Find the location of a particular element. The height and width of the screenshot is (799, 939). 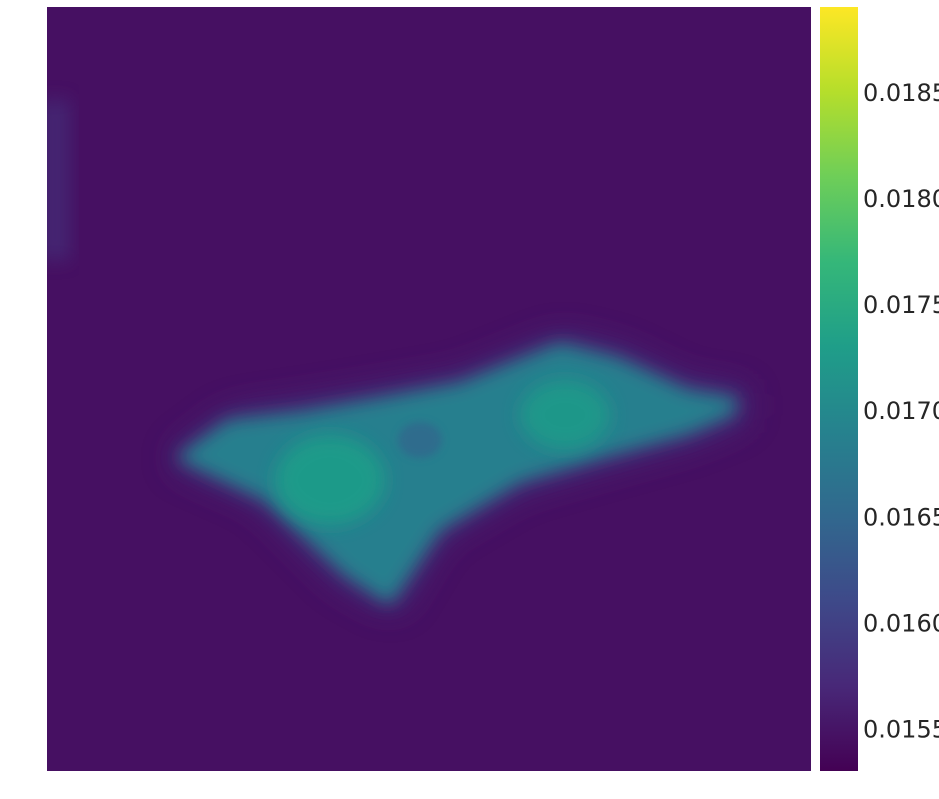

colorbar-tick-label: 0.0165 is located at coordinates (901, 517).